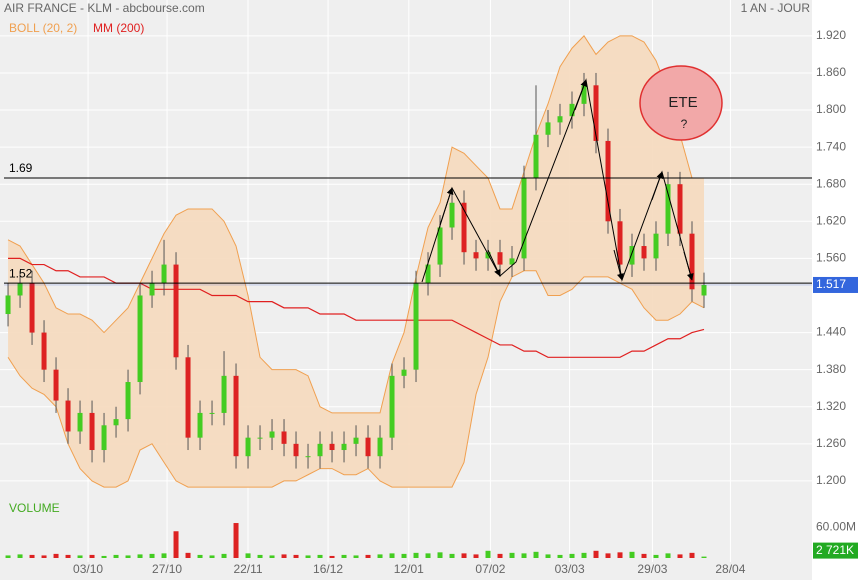 The height and width of the screenshot is (580, 860). What do you see at coordinates (836, 526) in the screenshot?
I see `volume-tick-label: 60.00M` at bounding box center [836, 526].